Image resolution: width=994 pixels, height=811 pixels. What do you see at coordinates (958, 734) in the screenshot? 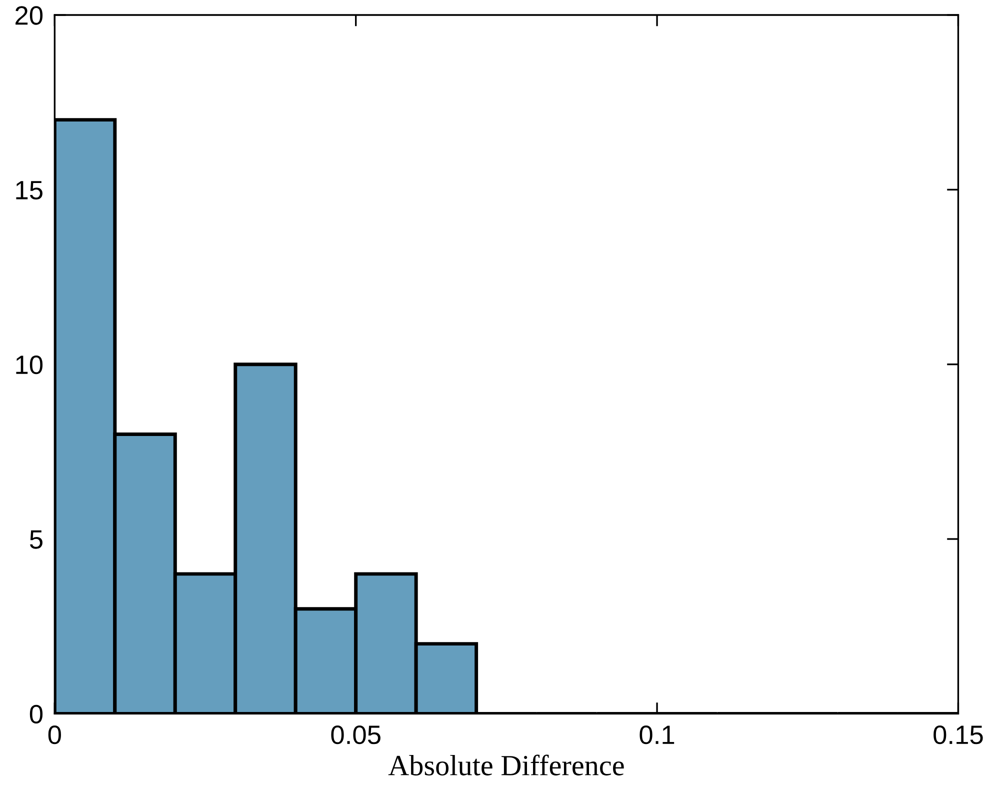
I see `x-tick-label: 0.15` at bounding box center [958, 734].